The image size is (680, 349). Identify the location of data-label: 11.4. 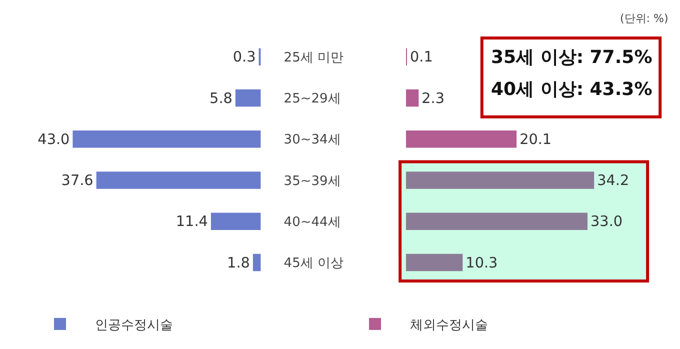
(192, 222).